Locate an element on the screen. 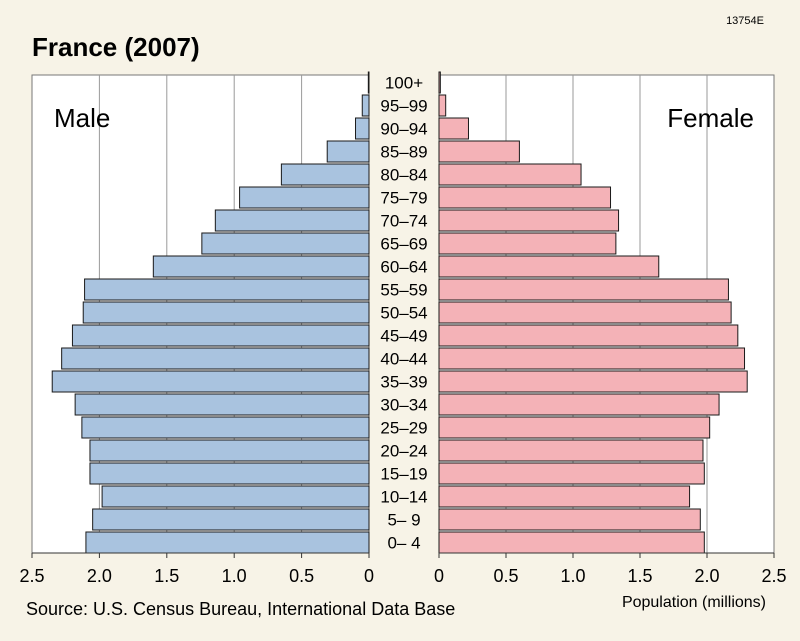  male-tick-label: 0 is located at coordinates (369, 576).